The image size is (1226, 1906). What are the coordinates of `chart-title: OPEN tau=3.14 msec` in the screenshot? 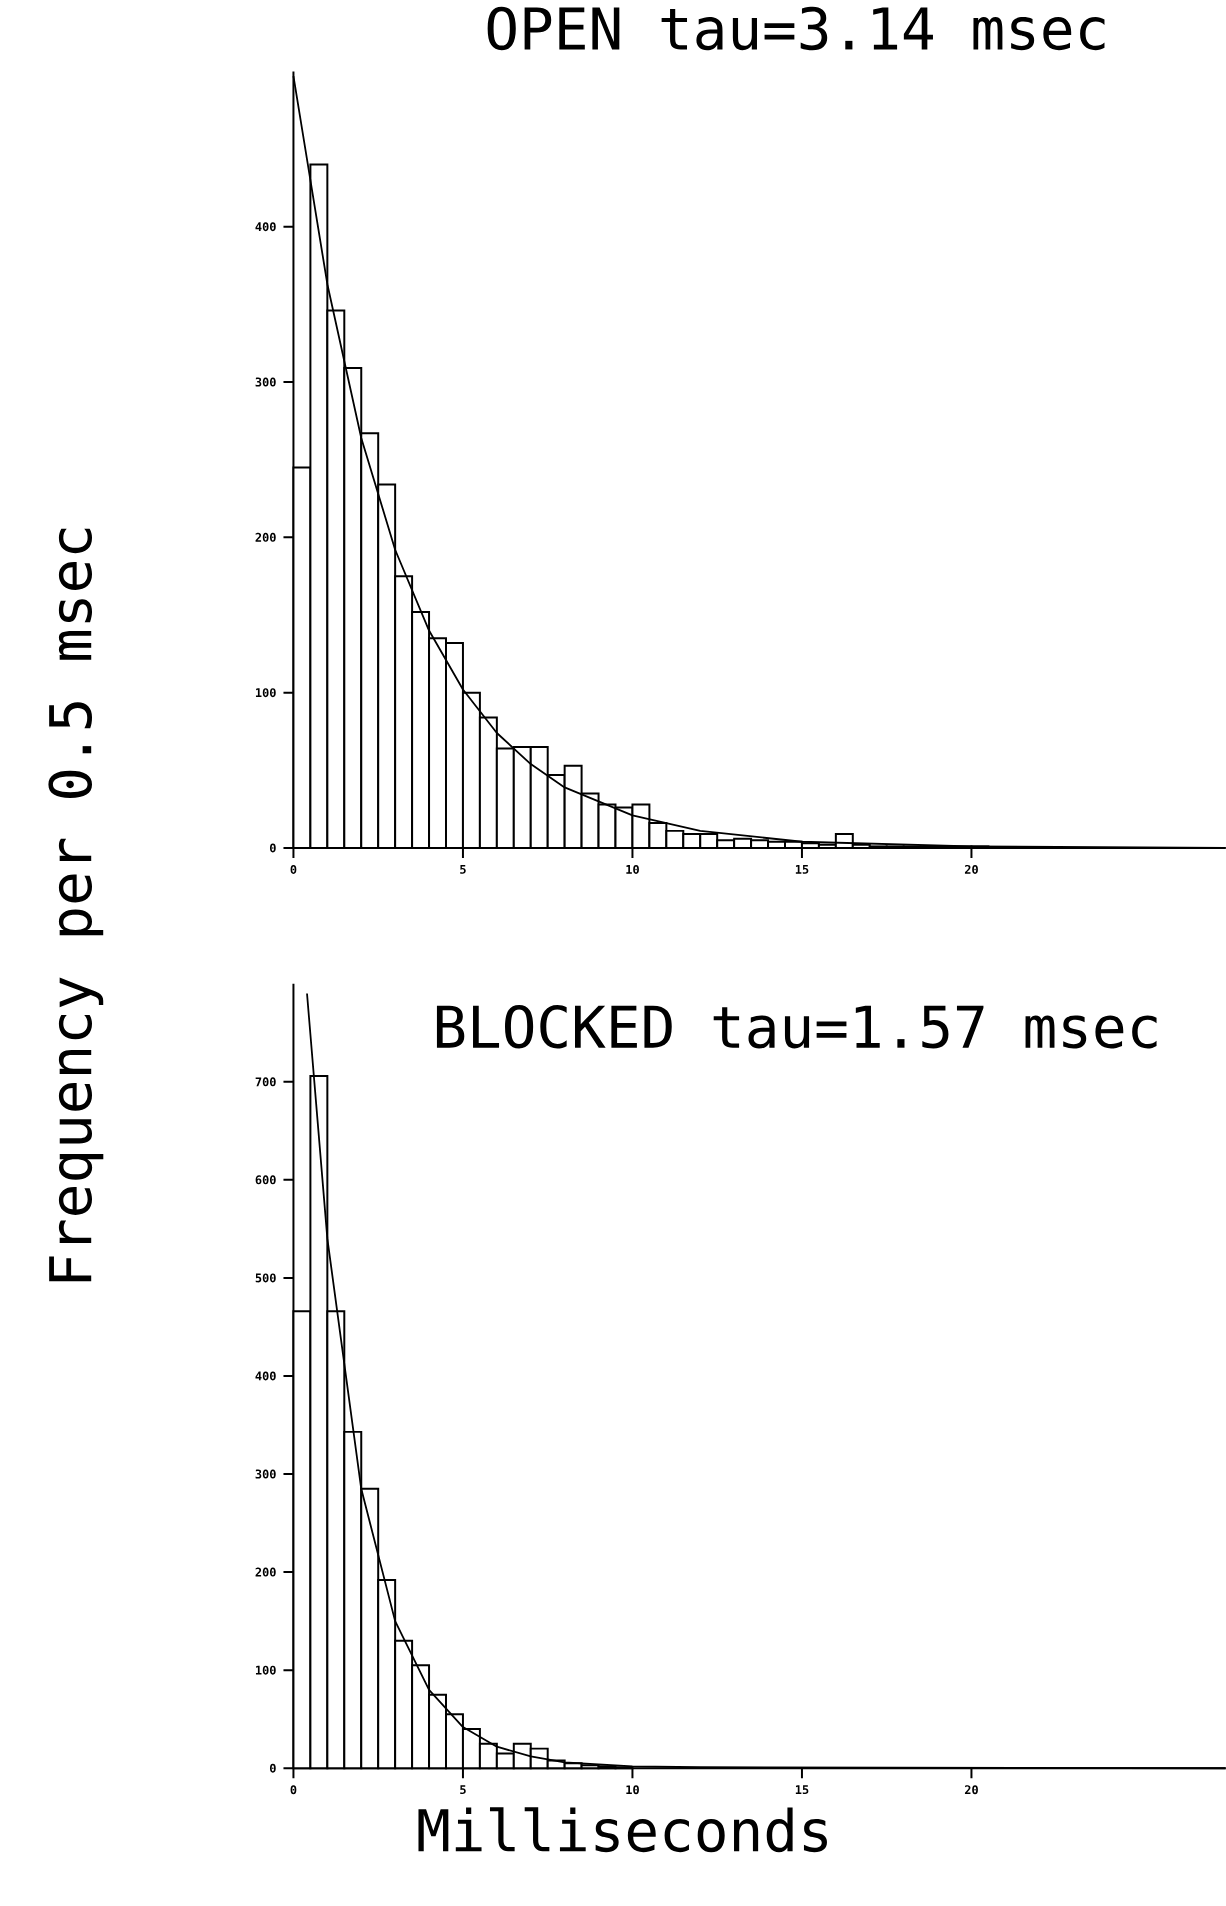 It's located at (796, 28).